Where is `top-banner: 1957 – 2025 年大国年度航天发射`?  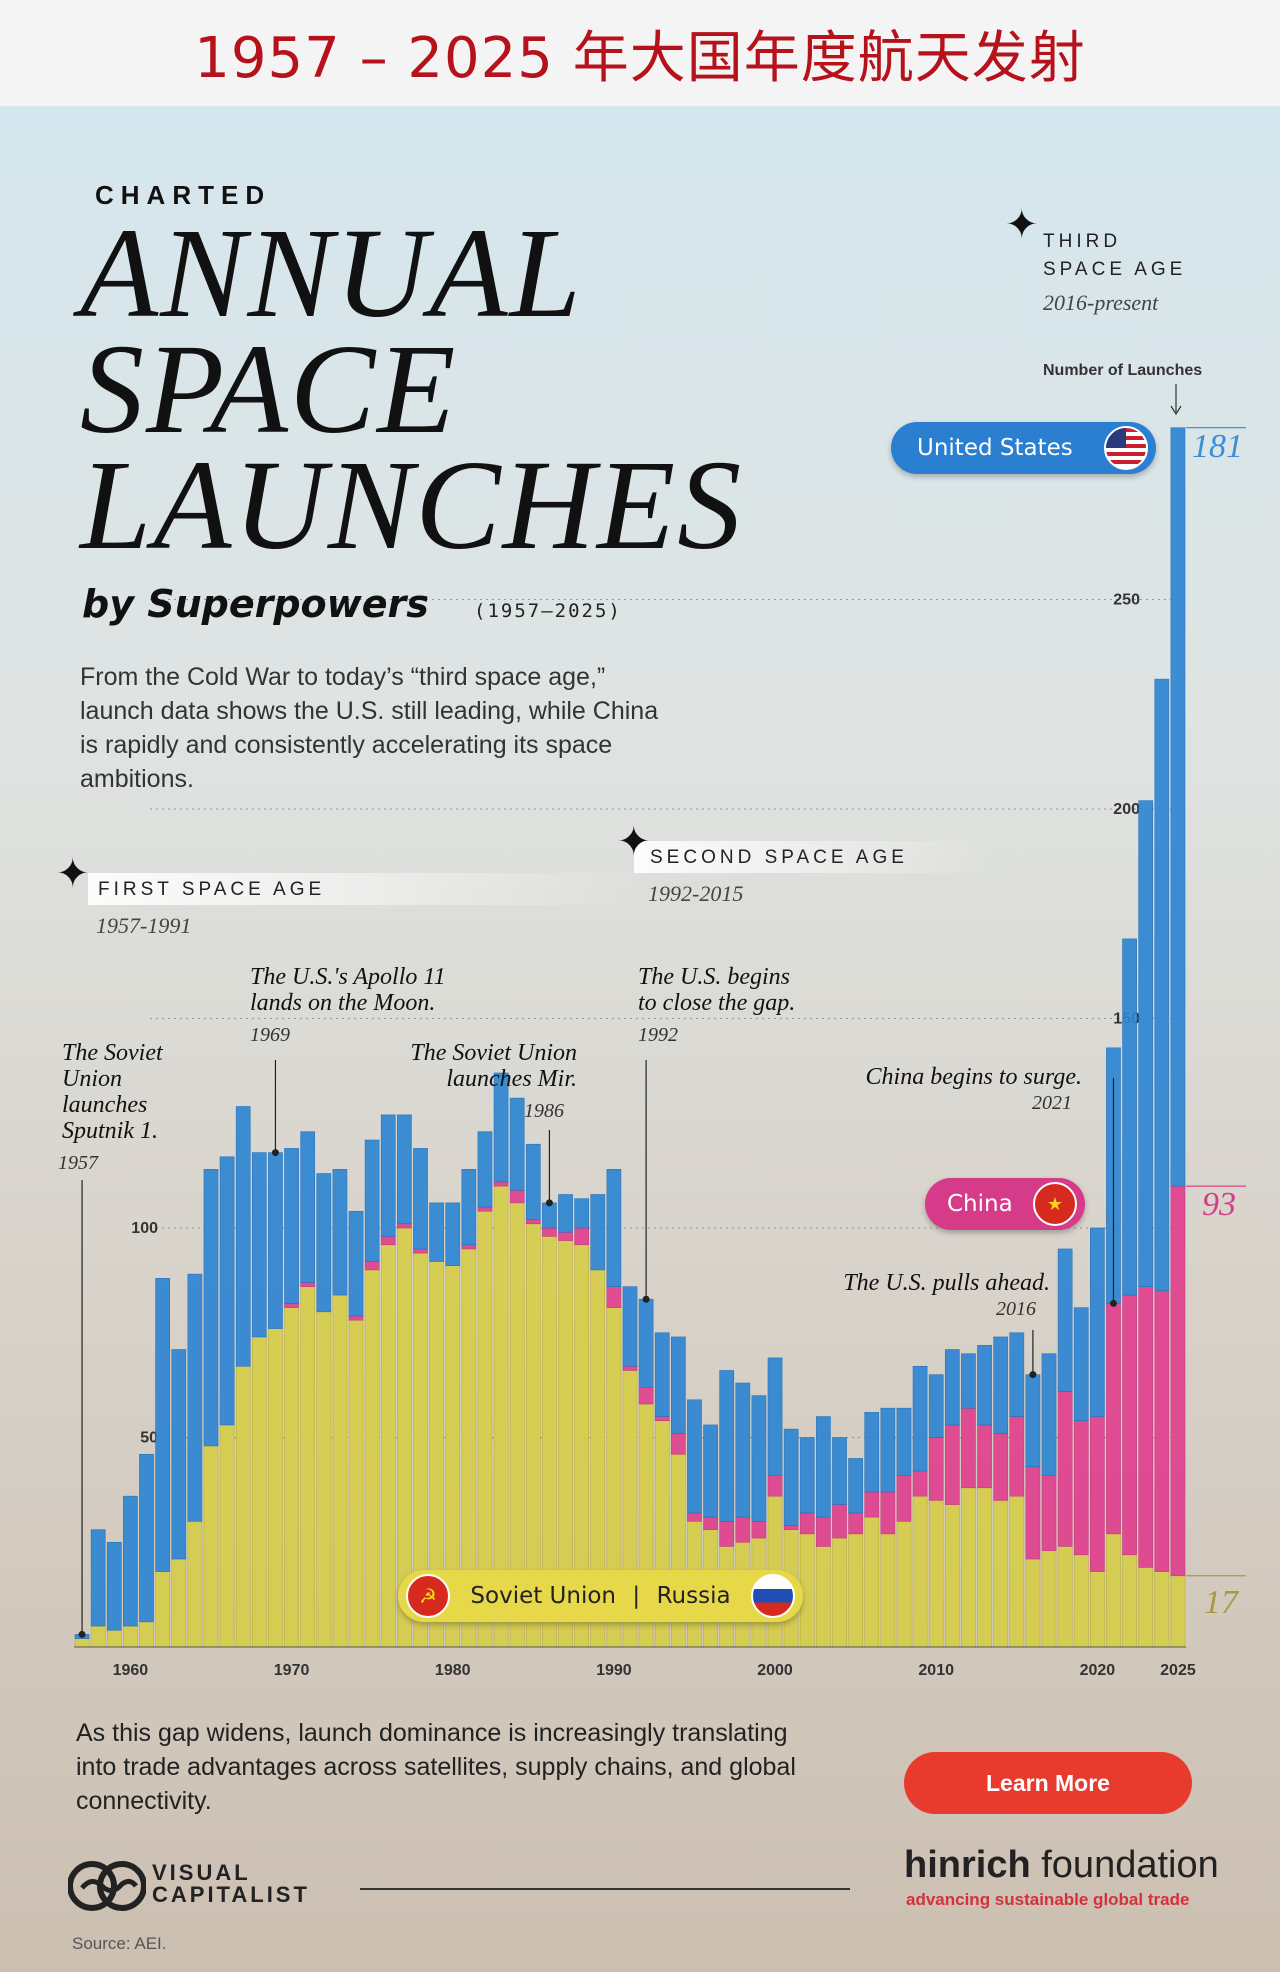 top-banner: 1957 – 2025 年大国年度航天发射 is located at coordinates (640, 53).